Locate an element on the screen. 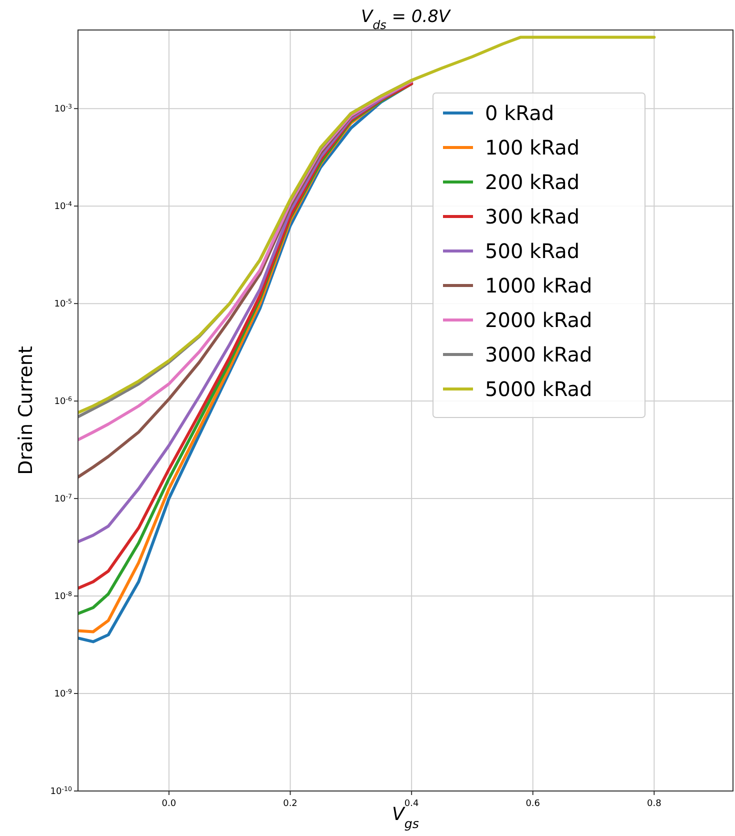 This screenshot has height=836, width=735. legend-label: 2000 kRad is located at coordinates (538, 320).